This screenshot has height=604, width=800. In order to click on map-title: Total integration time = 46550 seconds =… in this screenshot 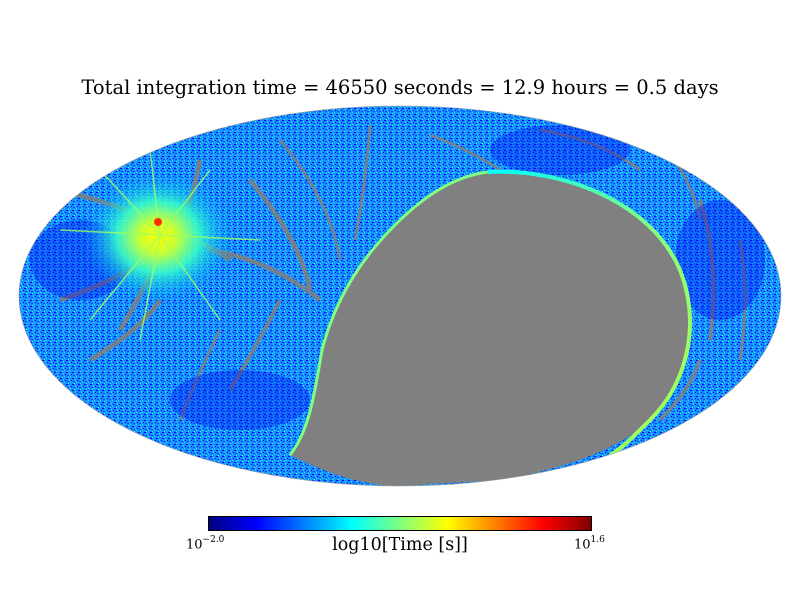, I will do `click(400, 87)`.